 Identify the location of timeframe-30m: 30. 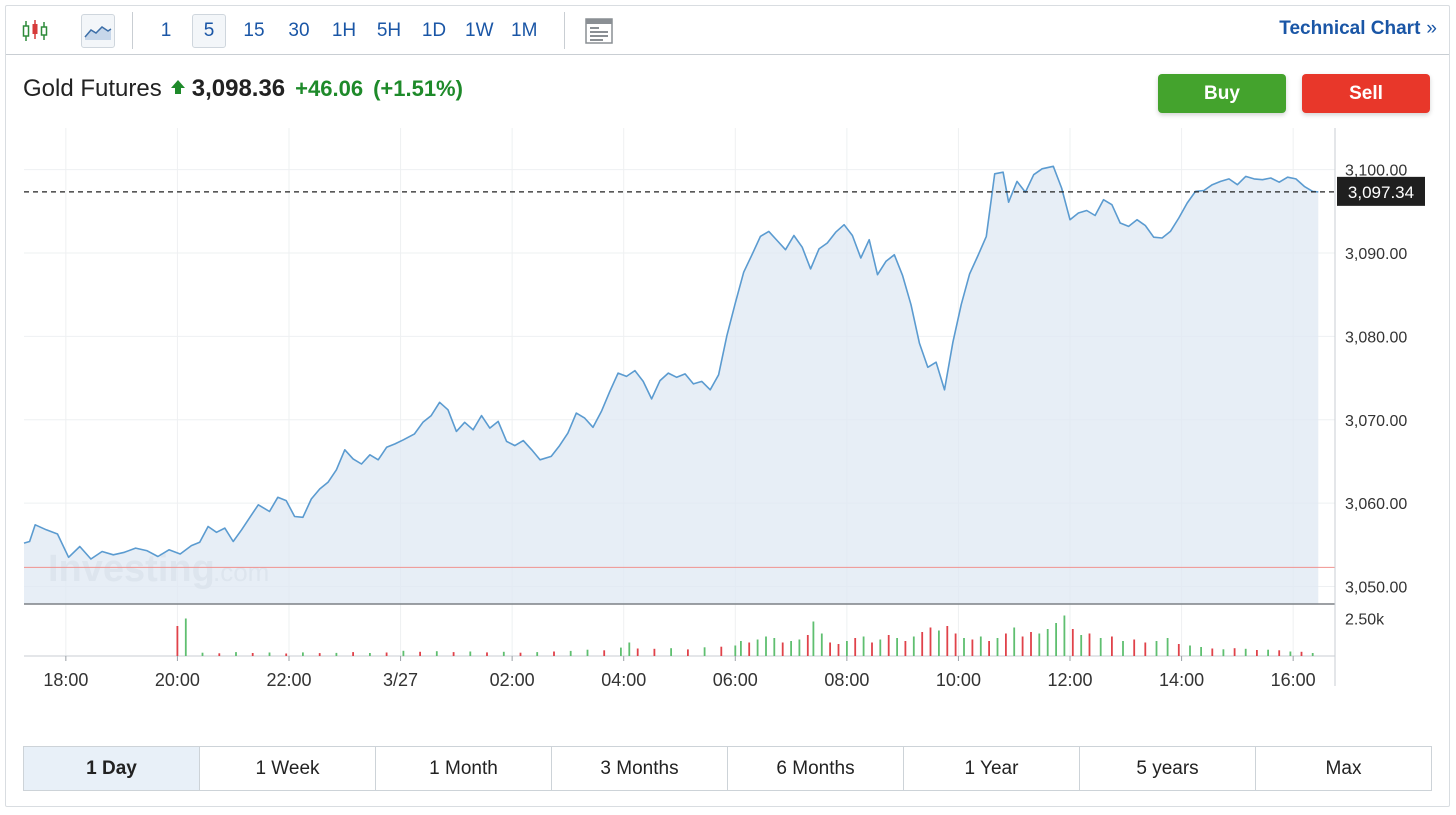
(299, 30).